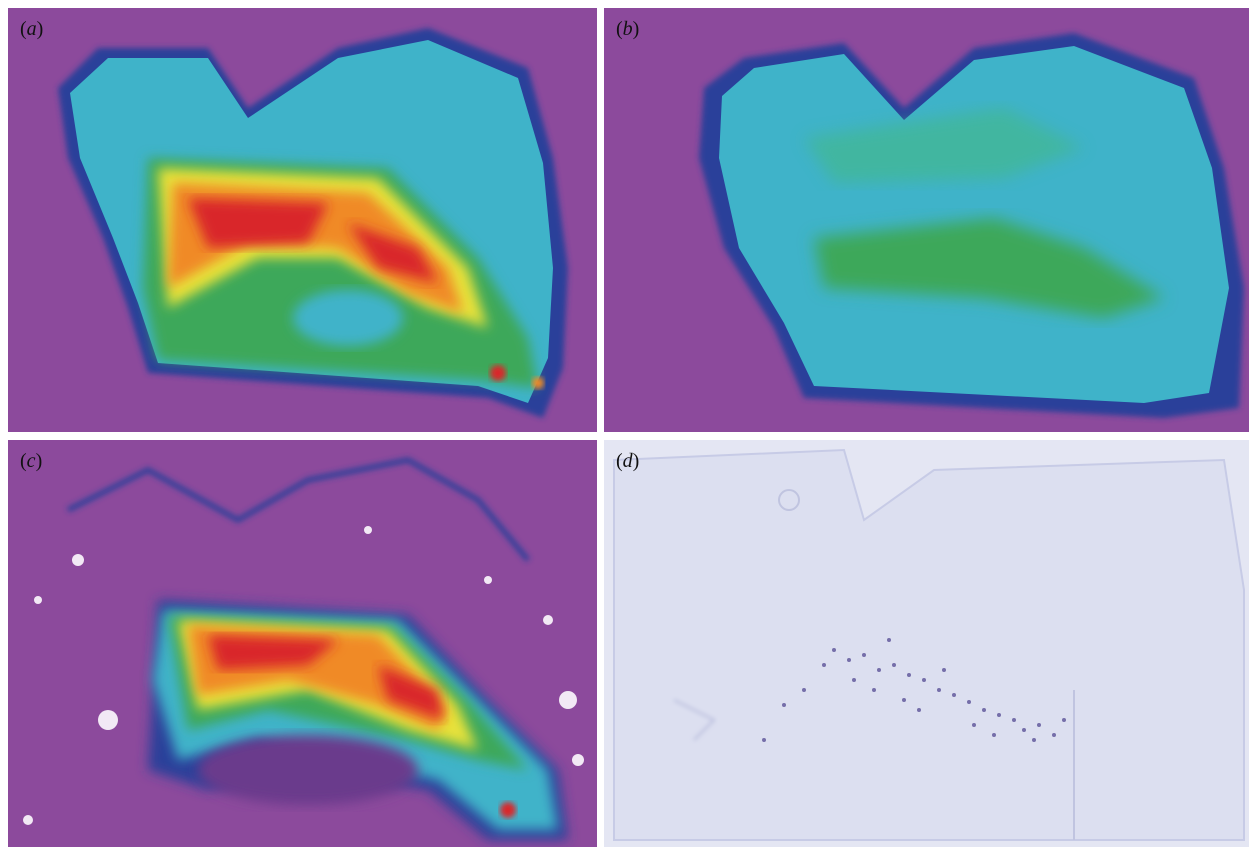 This screenshot has width=1253, height=847. I want to click on hot-region-red, so click(258, 223).